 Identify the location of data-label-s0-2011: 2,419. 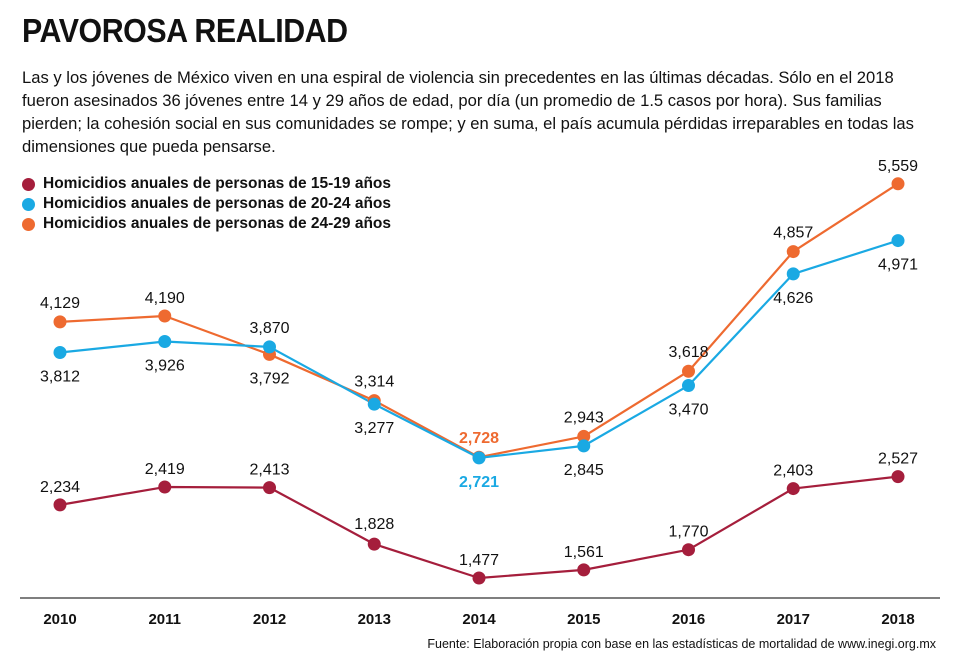
(165, 469).